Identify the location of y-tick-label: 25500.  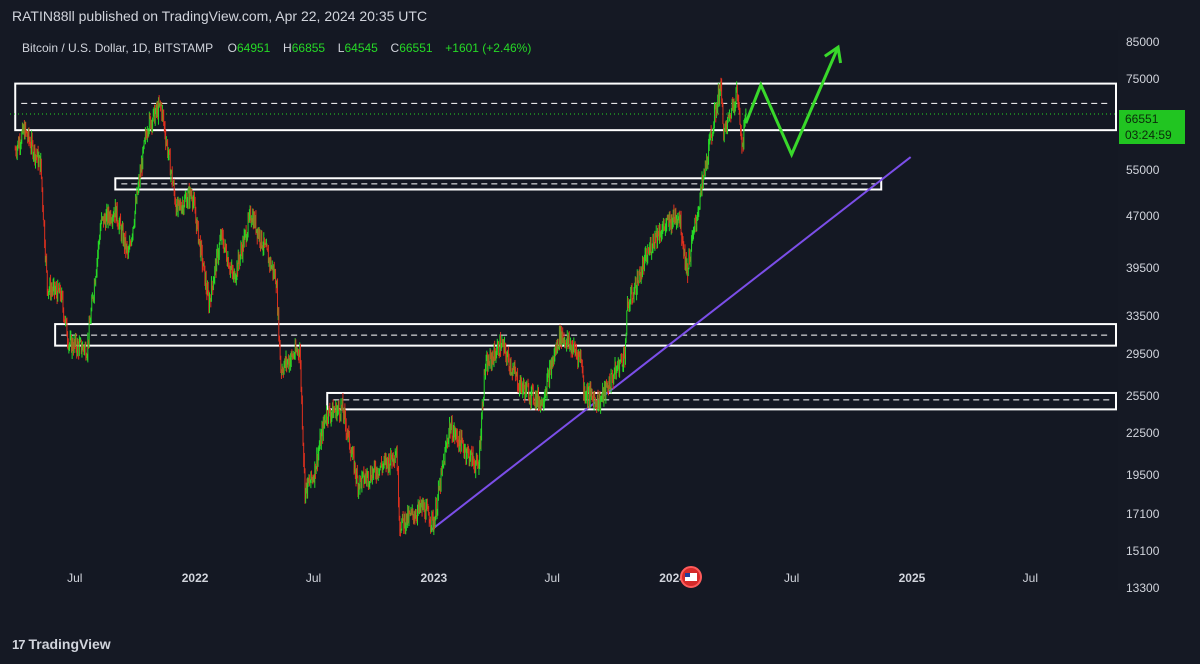
(1143, 396).